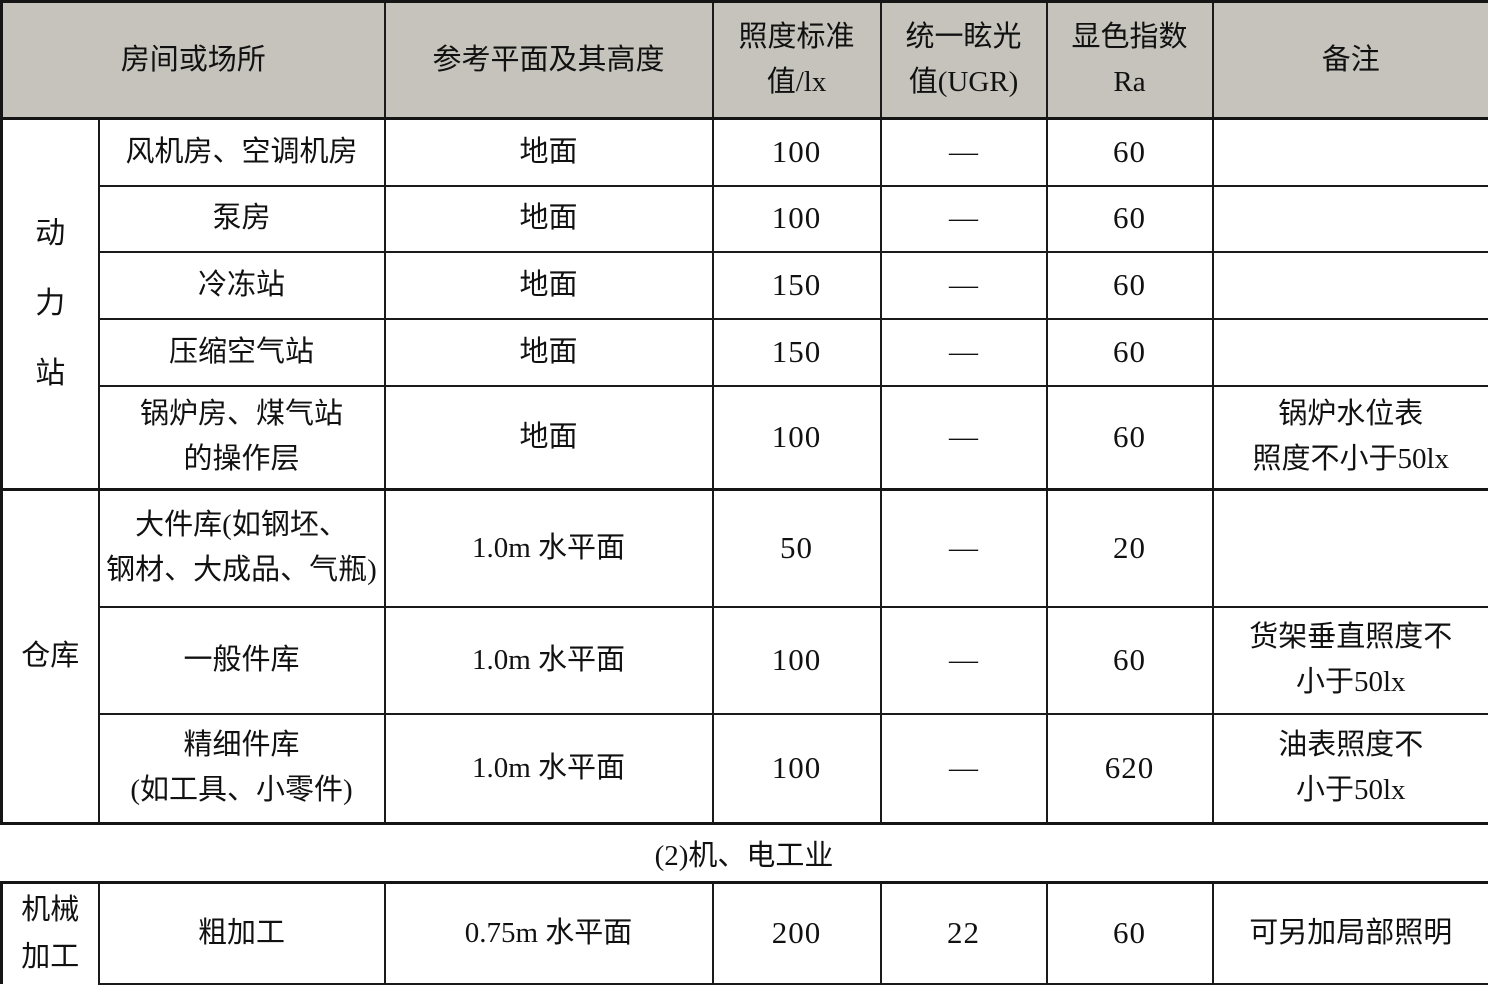 The image size is (1488, 989). Describe the element at coordinates (241, 933) in the screenshot. I see `cell-room: 粗加工` at that location.